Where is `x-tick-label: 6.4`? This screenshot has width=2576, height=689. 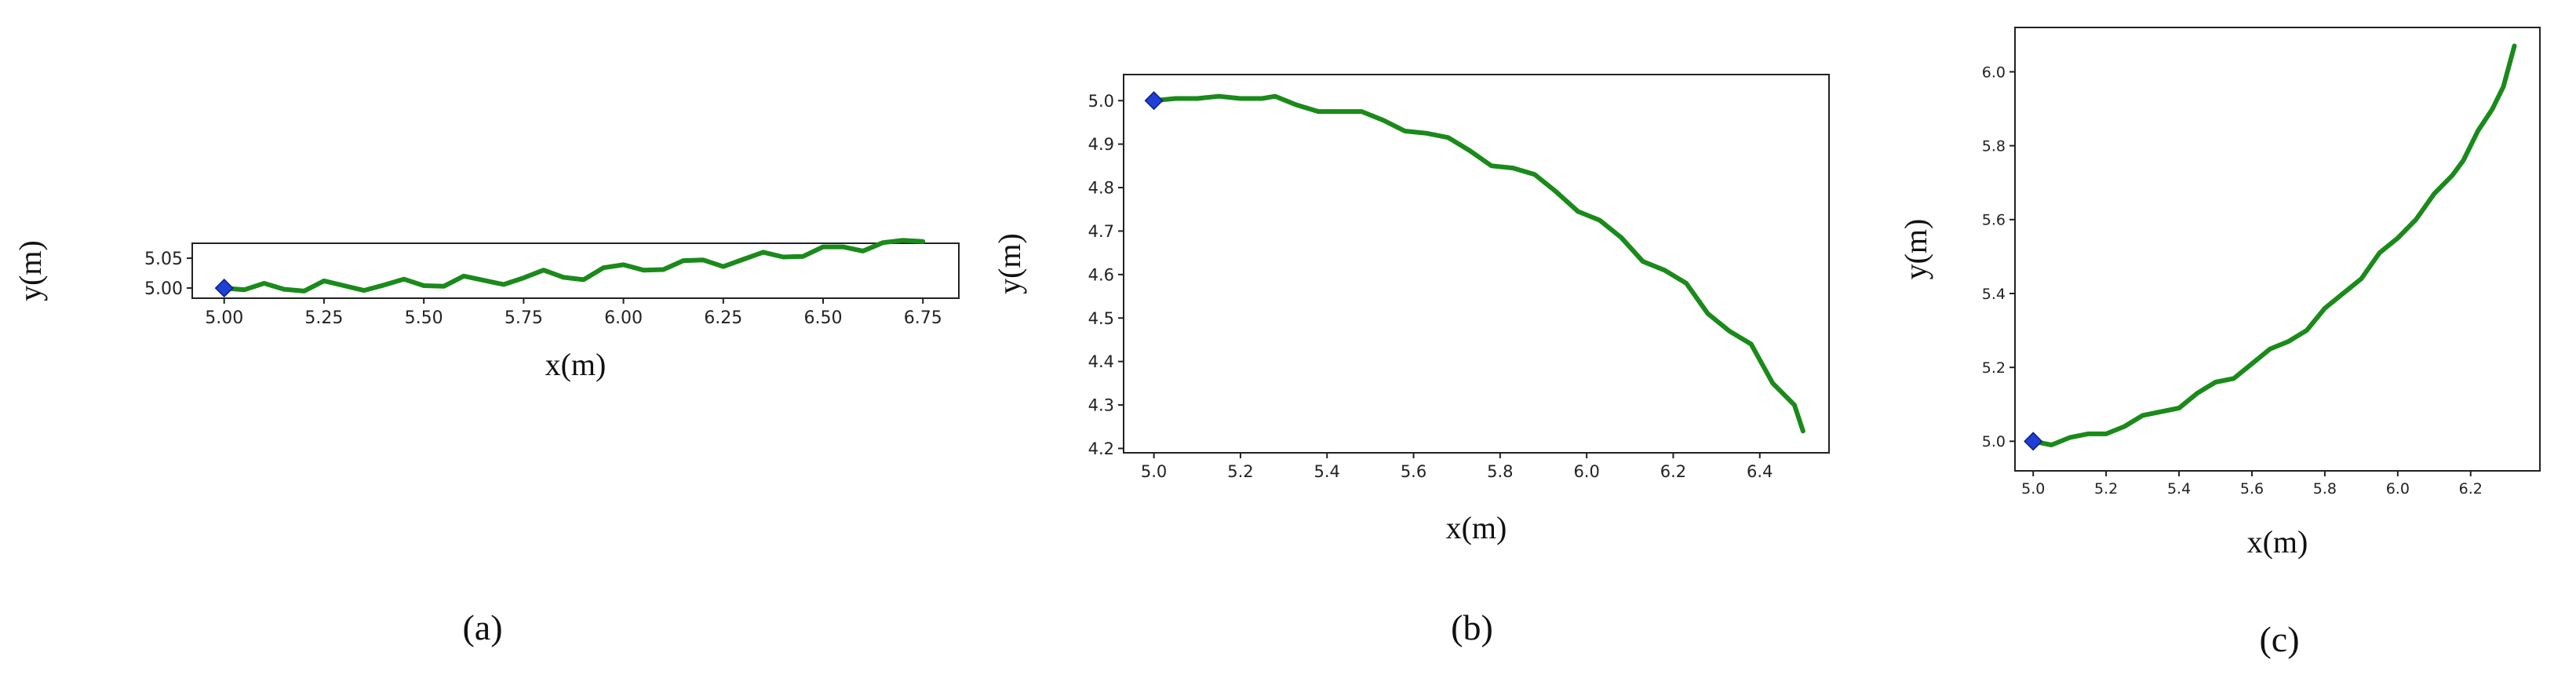 x-tick-label: 6.4 is located at coordinates (1760, 472).